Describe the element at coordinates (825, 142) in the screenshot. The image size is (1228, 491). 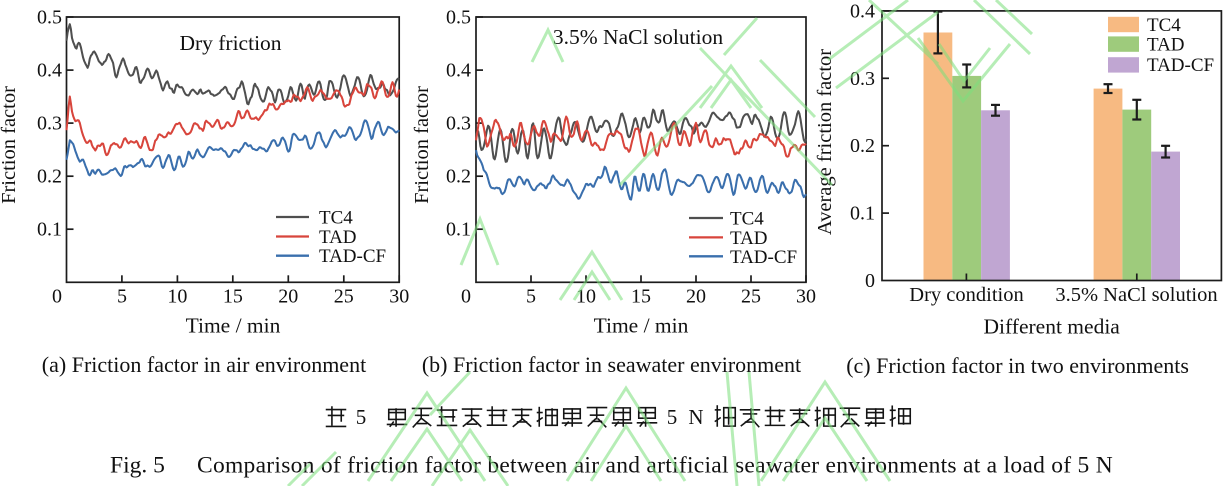
I see `svg-text: Average friction factor` at that location.